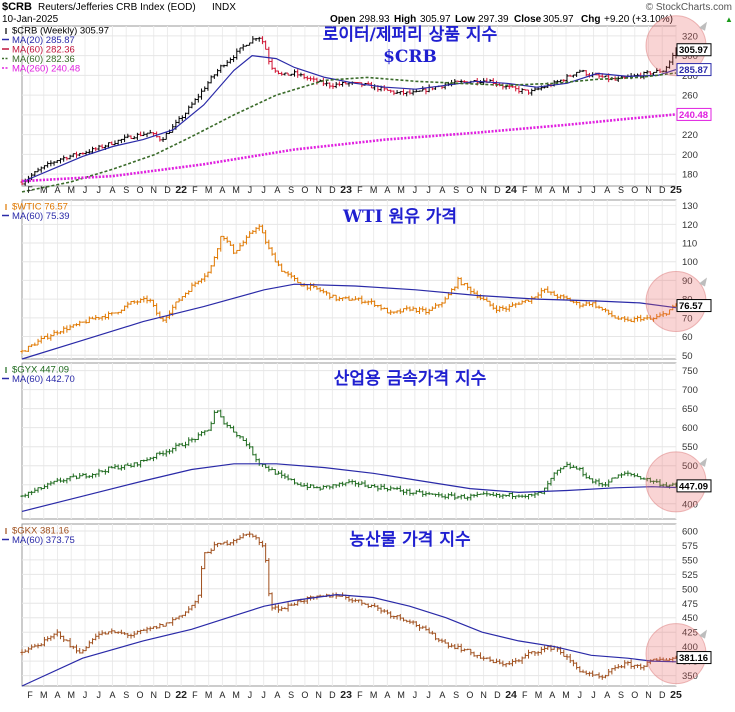 The image size is (735, 712). What do you see at coordinates (690, 428) in the screenshot?
I see `y-tick-label: 600` at bounding box center [690, 428].